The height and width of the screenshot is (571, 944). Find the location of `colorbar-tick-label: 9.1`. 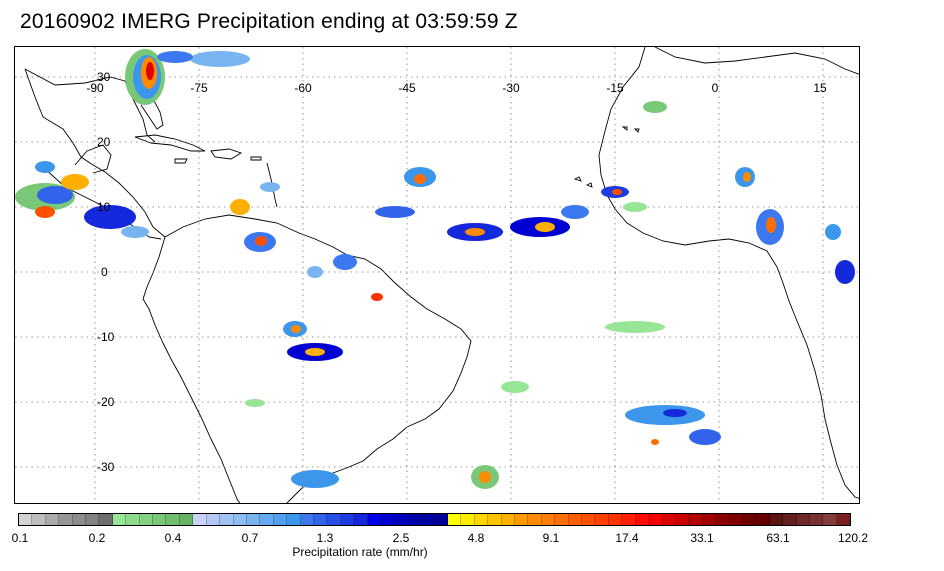

colorbar-tick-label: 9.1 is located at coordinates (551, 538).